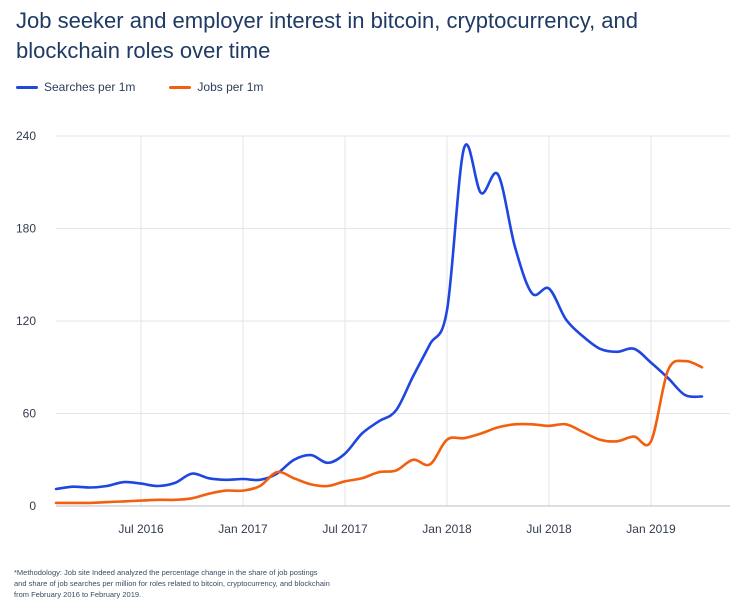  What do you see at coordinates (32, 506) in the screenshot?
I see `y-tick-label-0: 0` at bounding box center [32, 506].